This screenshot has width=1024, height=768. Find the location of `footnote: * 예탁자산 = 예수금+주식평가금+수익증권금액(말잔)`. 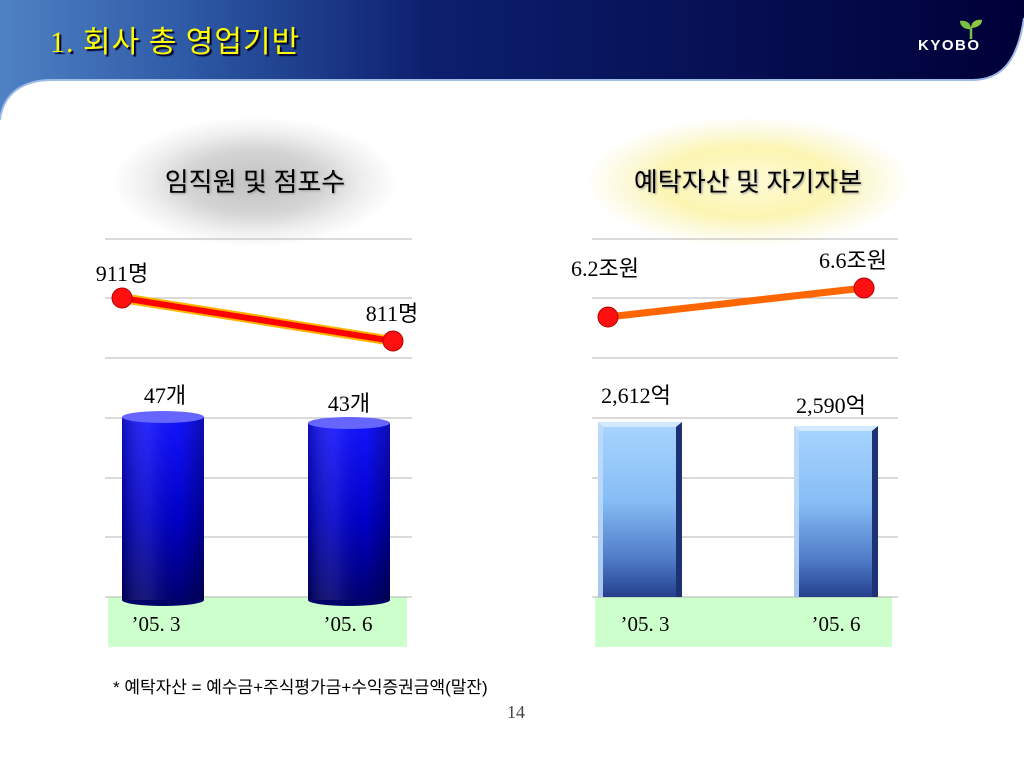

footnote: * 예탁자산 = 예수금+주식평가금+수익증권금액(말잔) is located at coordinates (300, 687).